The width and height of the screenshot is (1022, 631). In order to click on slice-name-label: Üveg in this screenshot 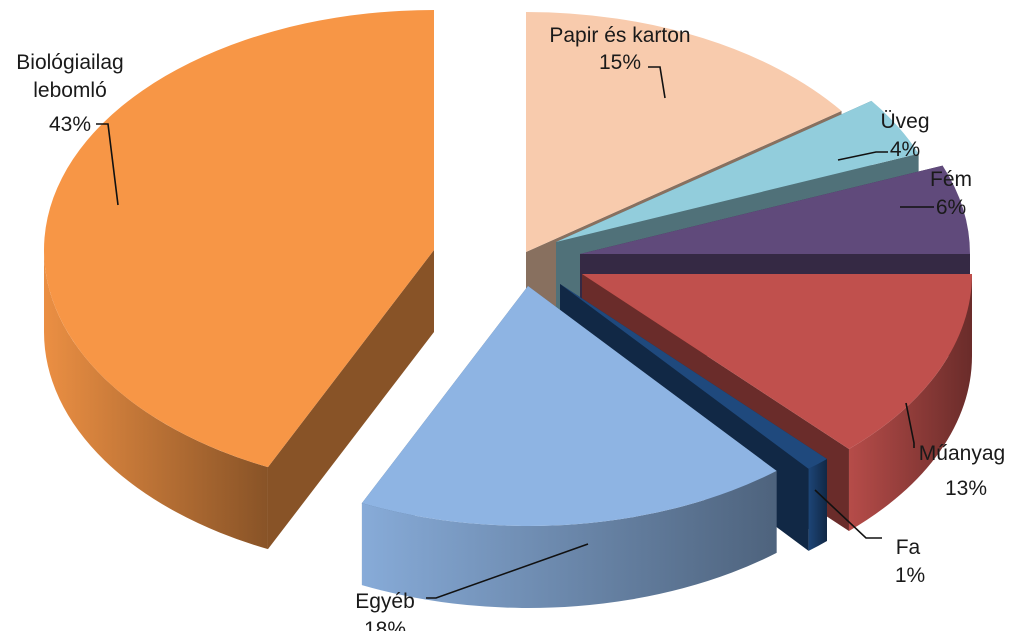, I will do `click(904, 121)`.